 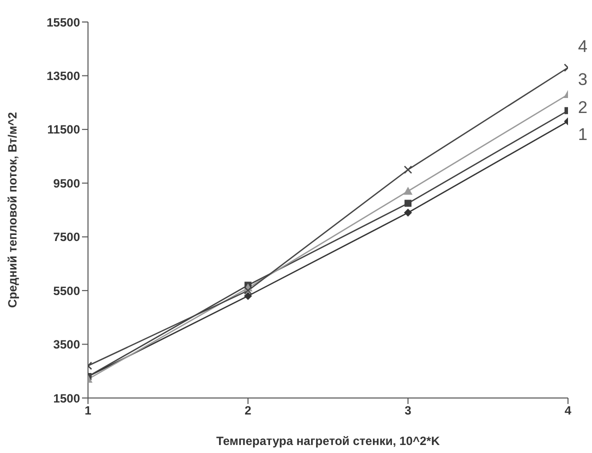 I want to click on x-tick-label: 2, so click(x=248, y=411).